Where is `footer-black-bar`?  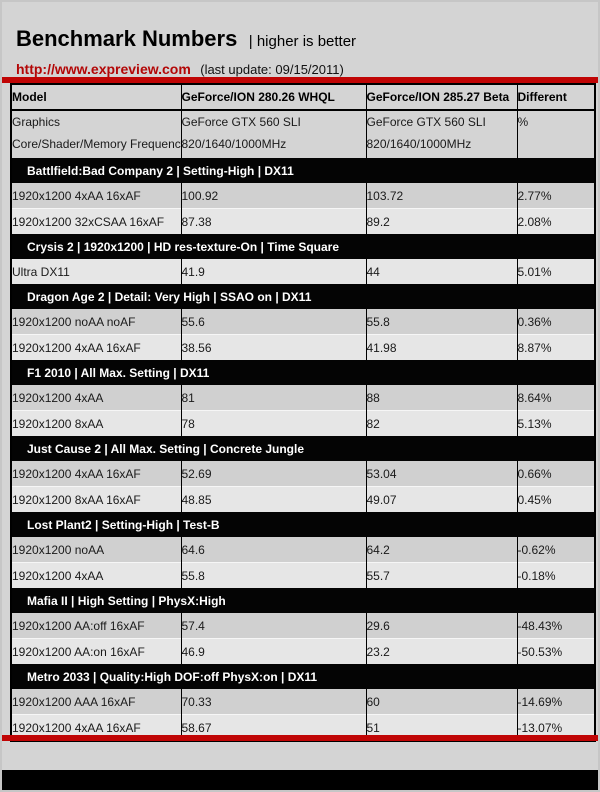
footer-black-bar is located at coordinates (300, 780).